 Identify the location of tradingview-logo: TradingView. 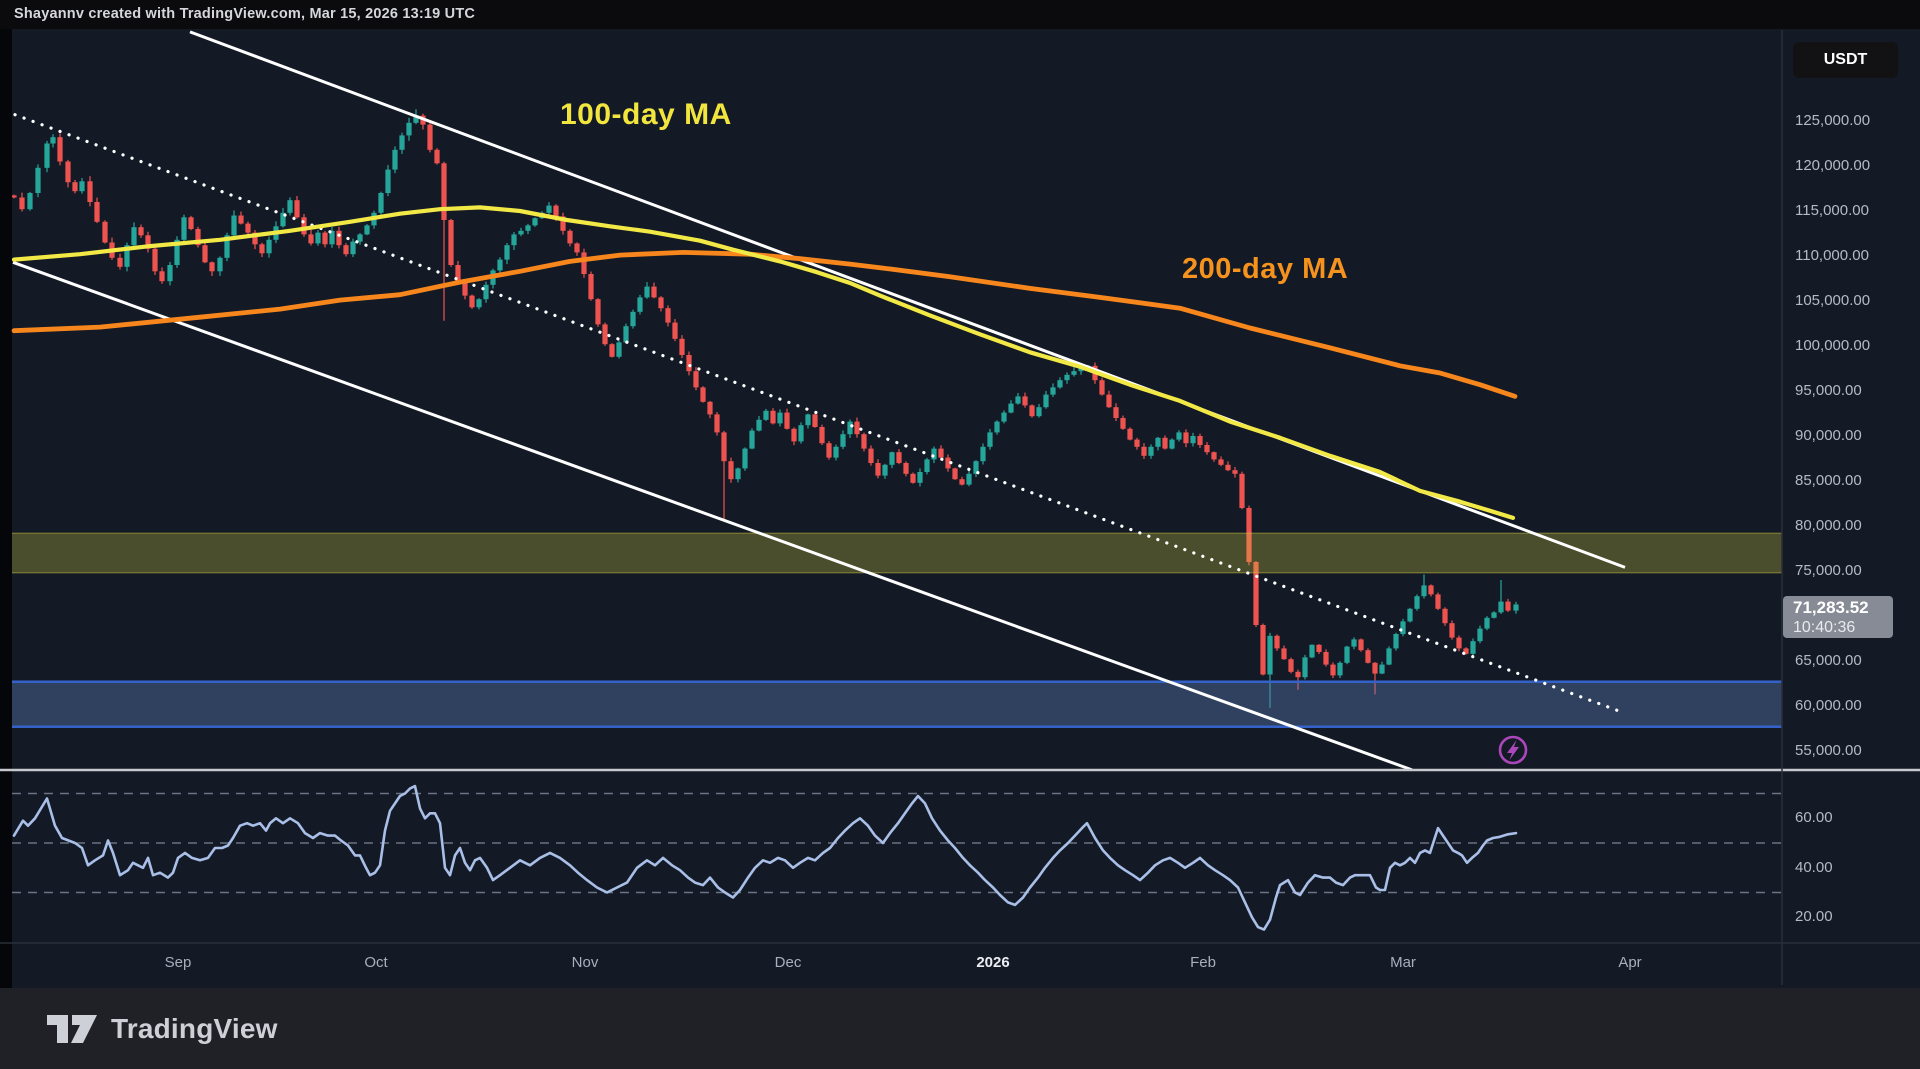
(162, 1029).